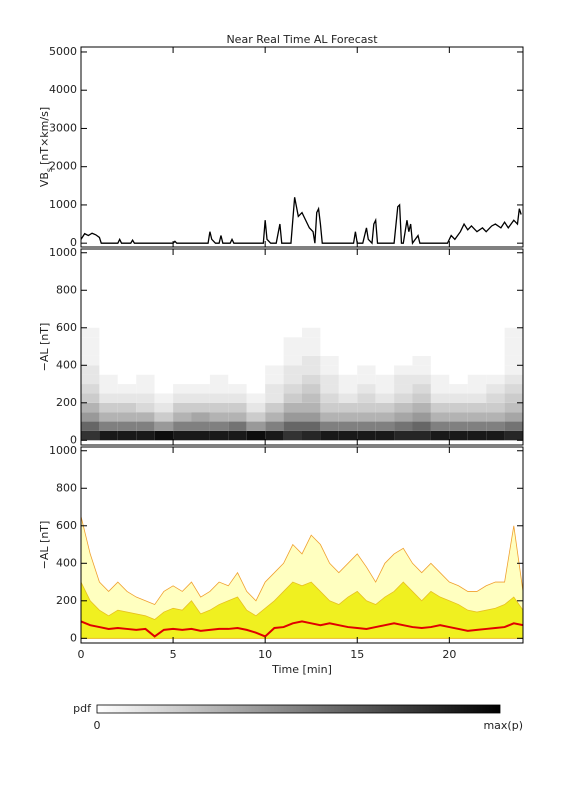  What do you see at coordinates (302, 629) in the screenshot?
I see `median-line` at bounding box center [302, 629].